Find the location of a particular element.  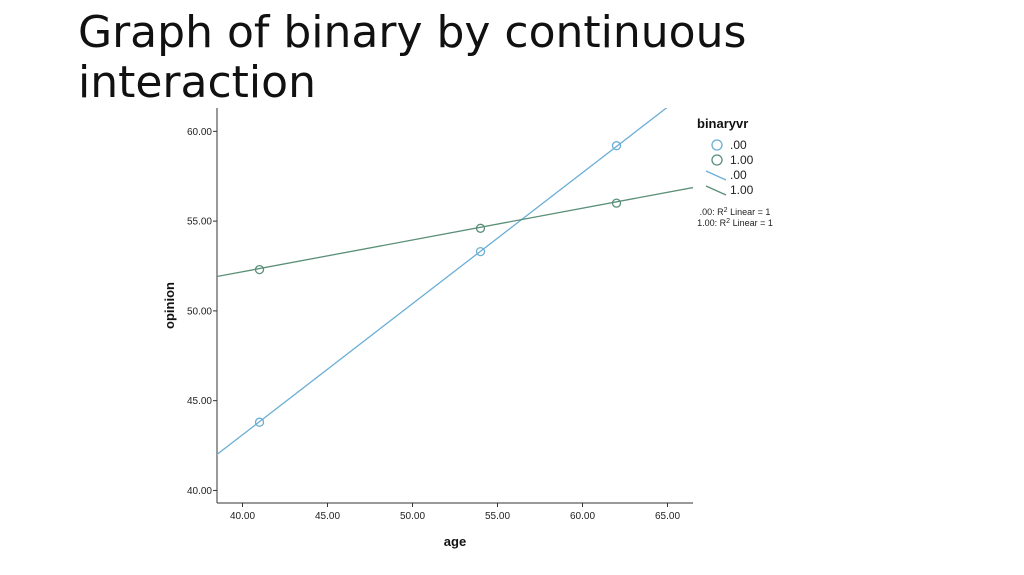

y-tick-label: 55.00 is located at coordinates (199, 222).